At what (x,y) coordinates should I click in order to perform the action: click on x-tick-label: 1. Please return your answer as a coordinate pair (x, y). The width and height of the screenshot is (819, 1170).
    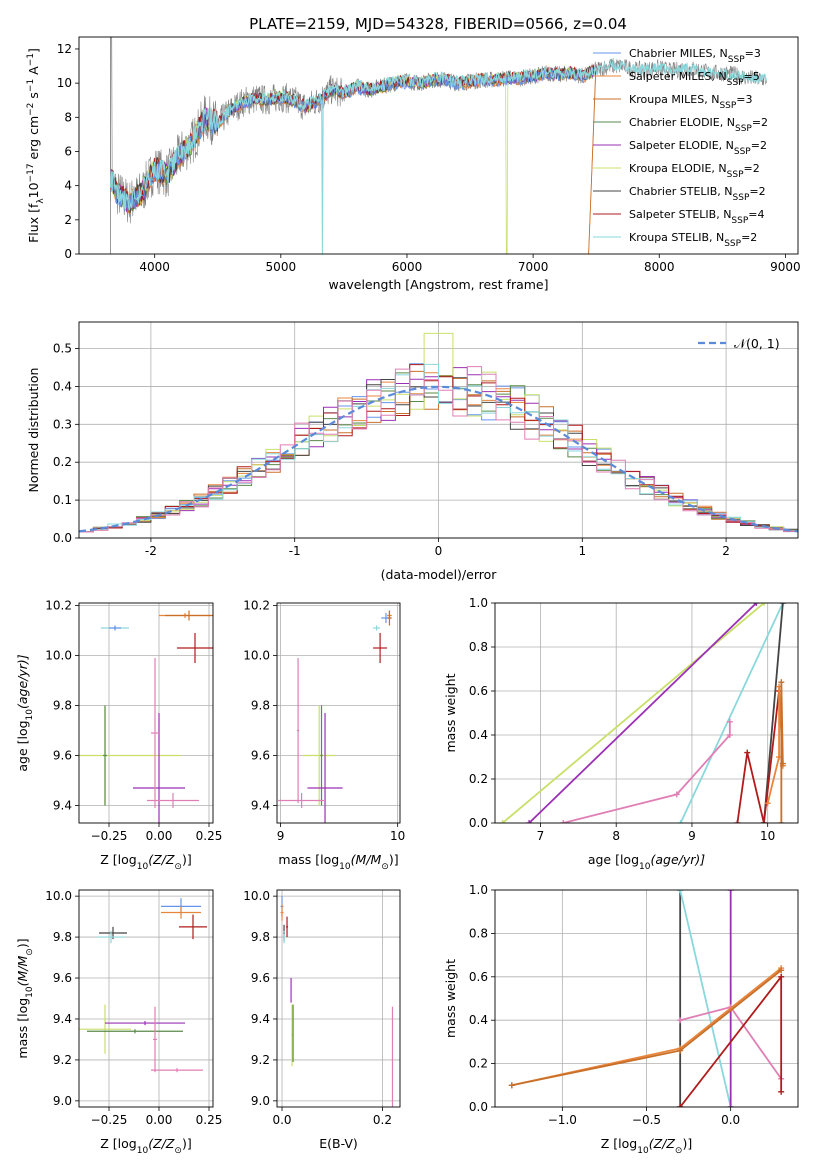
    Looking at the image, I should click on (582, 551).